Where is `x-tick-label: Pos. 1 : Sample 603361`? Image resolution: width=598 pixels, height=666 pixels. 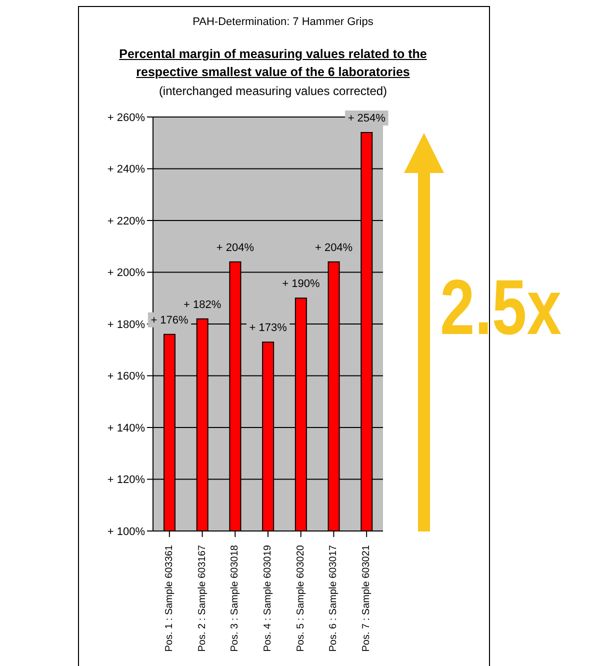 x-tick-label: Pos. 1 : Sample 603361 is located at coordinates (169, 598).